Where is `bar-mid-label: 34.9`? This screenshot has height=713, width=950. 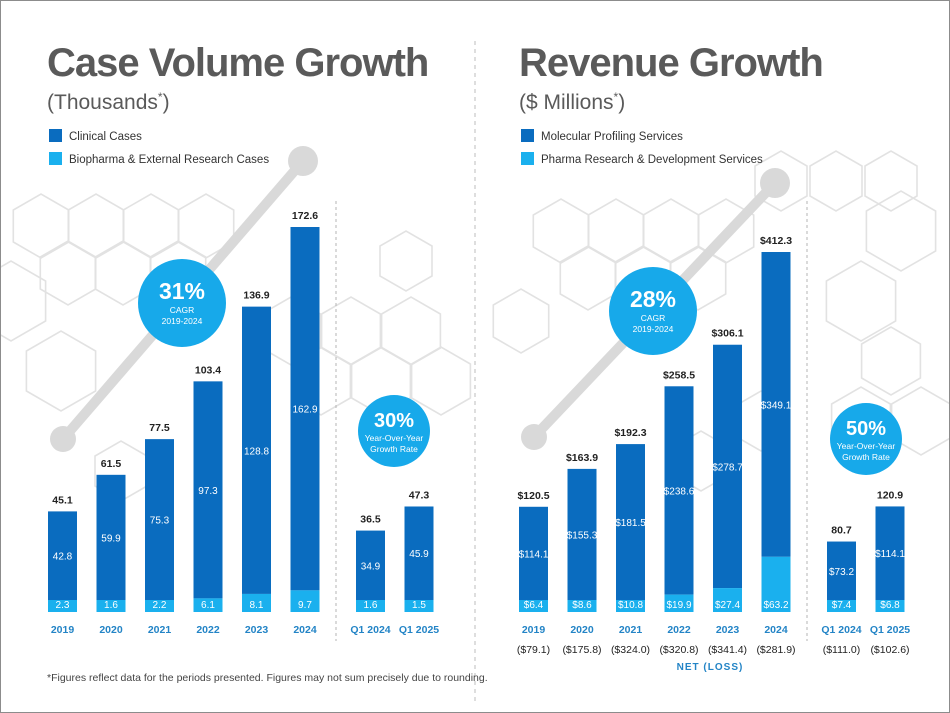 bar-mid-label: 34.9 is located at coordinates (371, 566).